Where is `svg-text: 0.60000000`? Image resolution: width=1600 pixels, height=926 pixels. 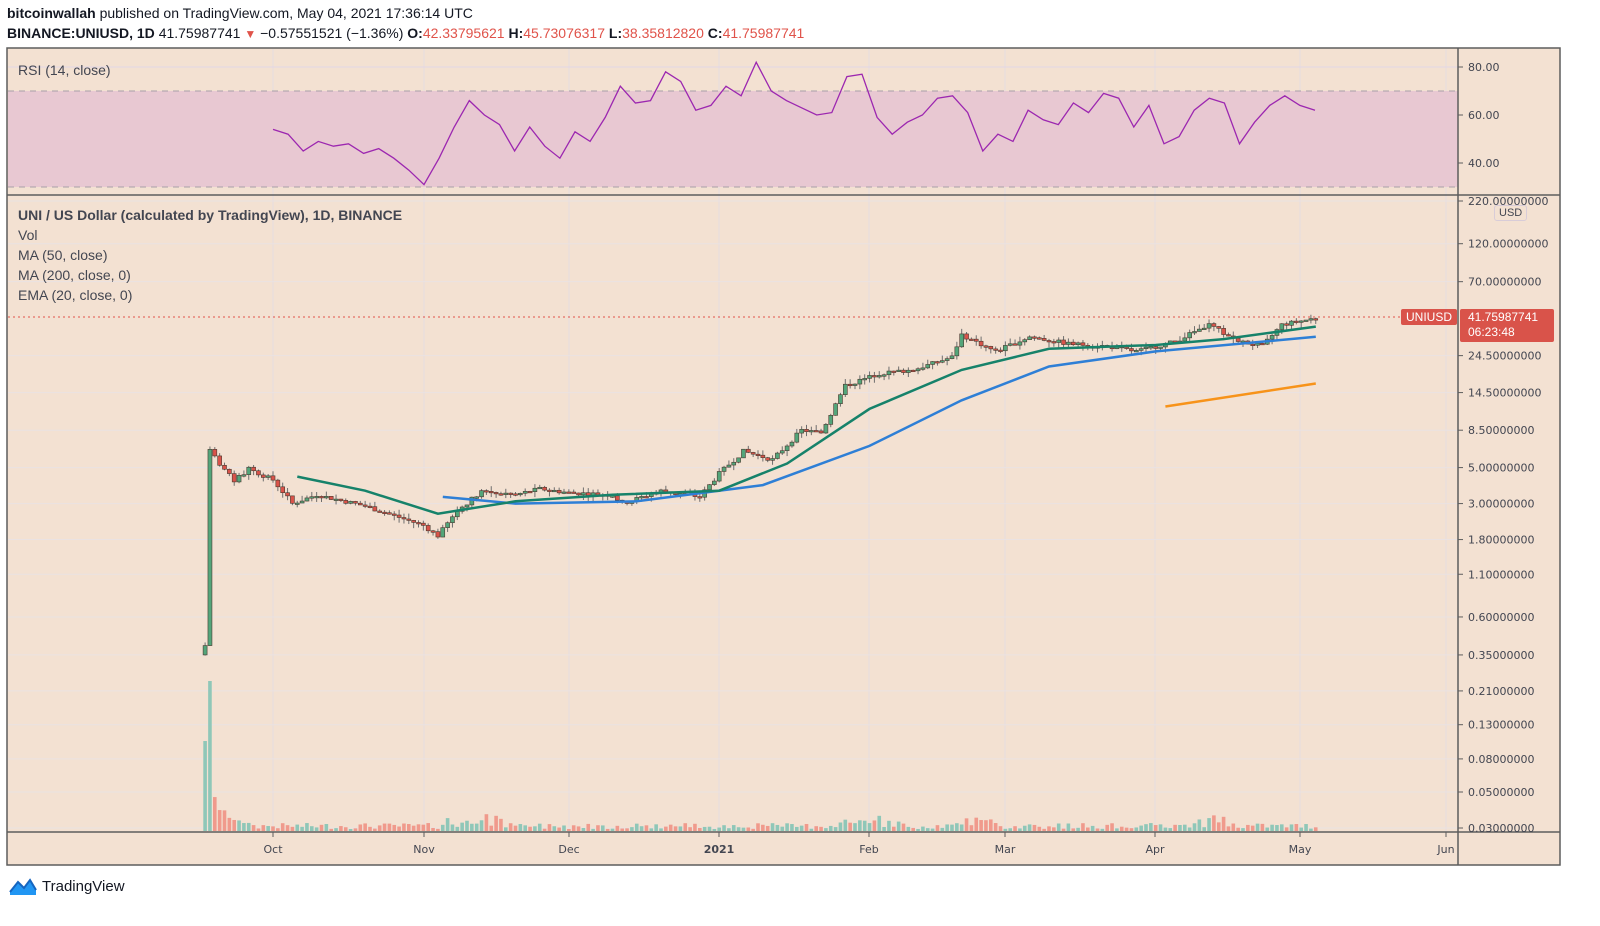 svg-text: 0.60000000 is located at coordinates (1501, 617).